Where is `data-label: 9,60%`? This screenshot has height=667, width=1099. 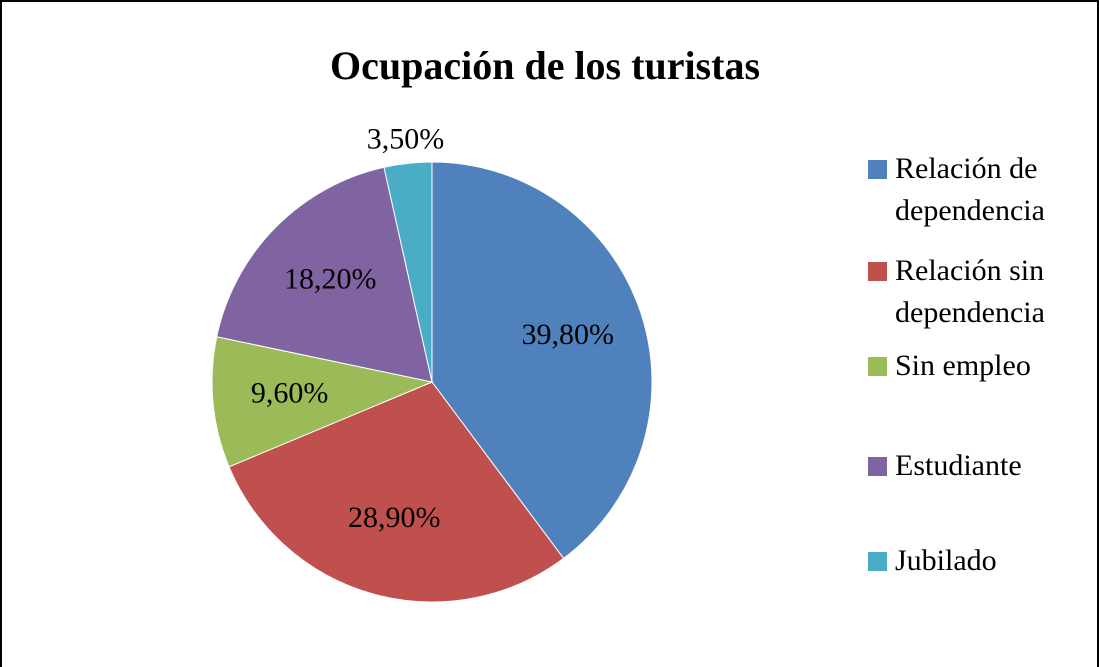
data-label: 9,60% is located at coordinates (290, 392).